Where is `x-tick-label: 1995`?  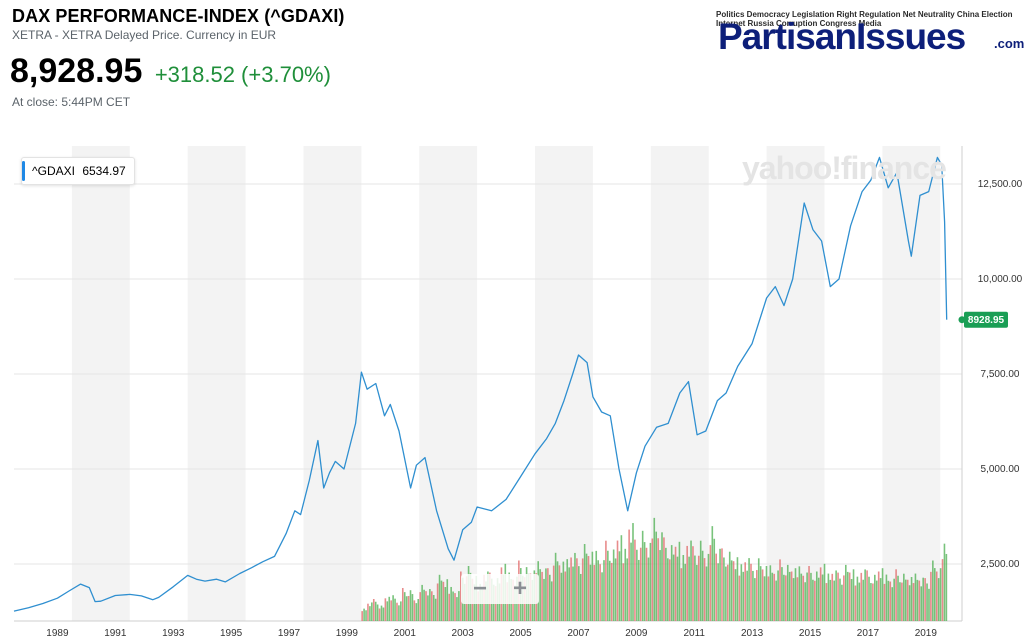
x-tick-label: 1995 is located at coordinates (231, 633).